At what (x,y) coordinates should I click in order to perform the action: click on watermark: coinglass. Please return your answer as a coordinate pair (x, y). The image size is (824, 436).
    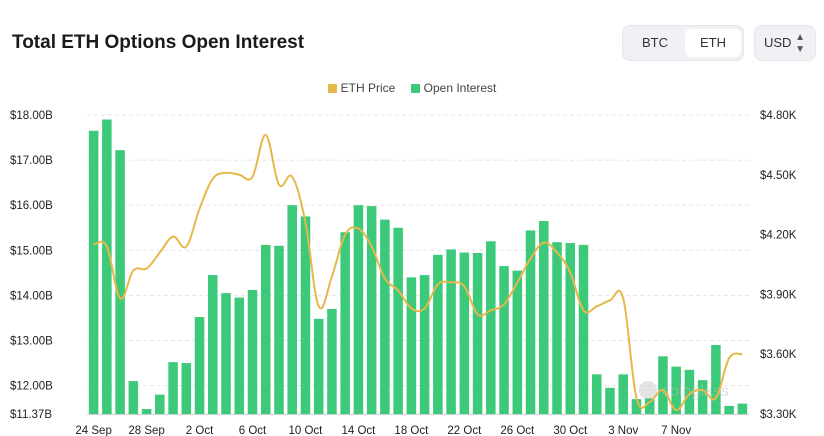
    Looking at the image, I should click on (684, 390).